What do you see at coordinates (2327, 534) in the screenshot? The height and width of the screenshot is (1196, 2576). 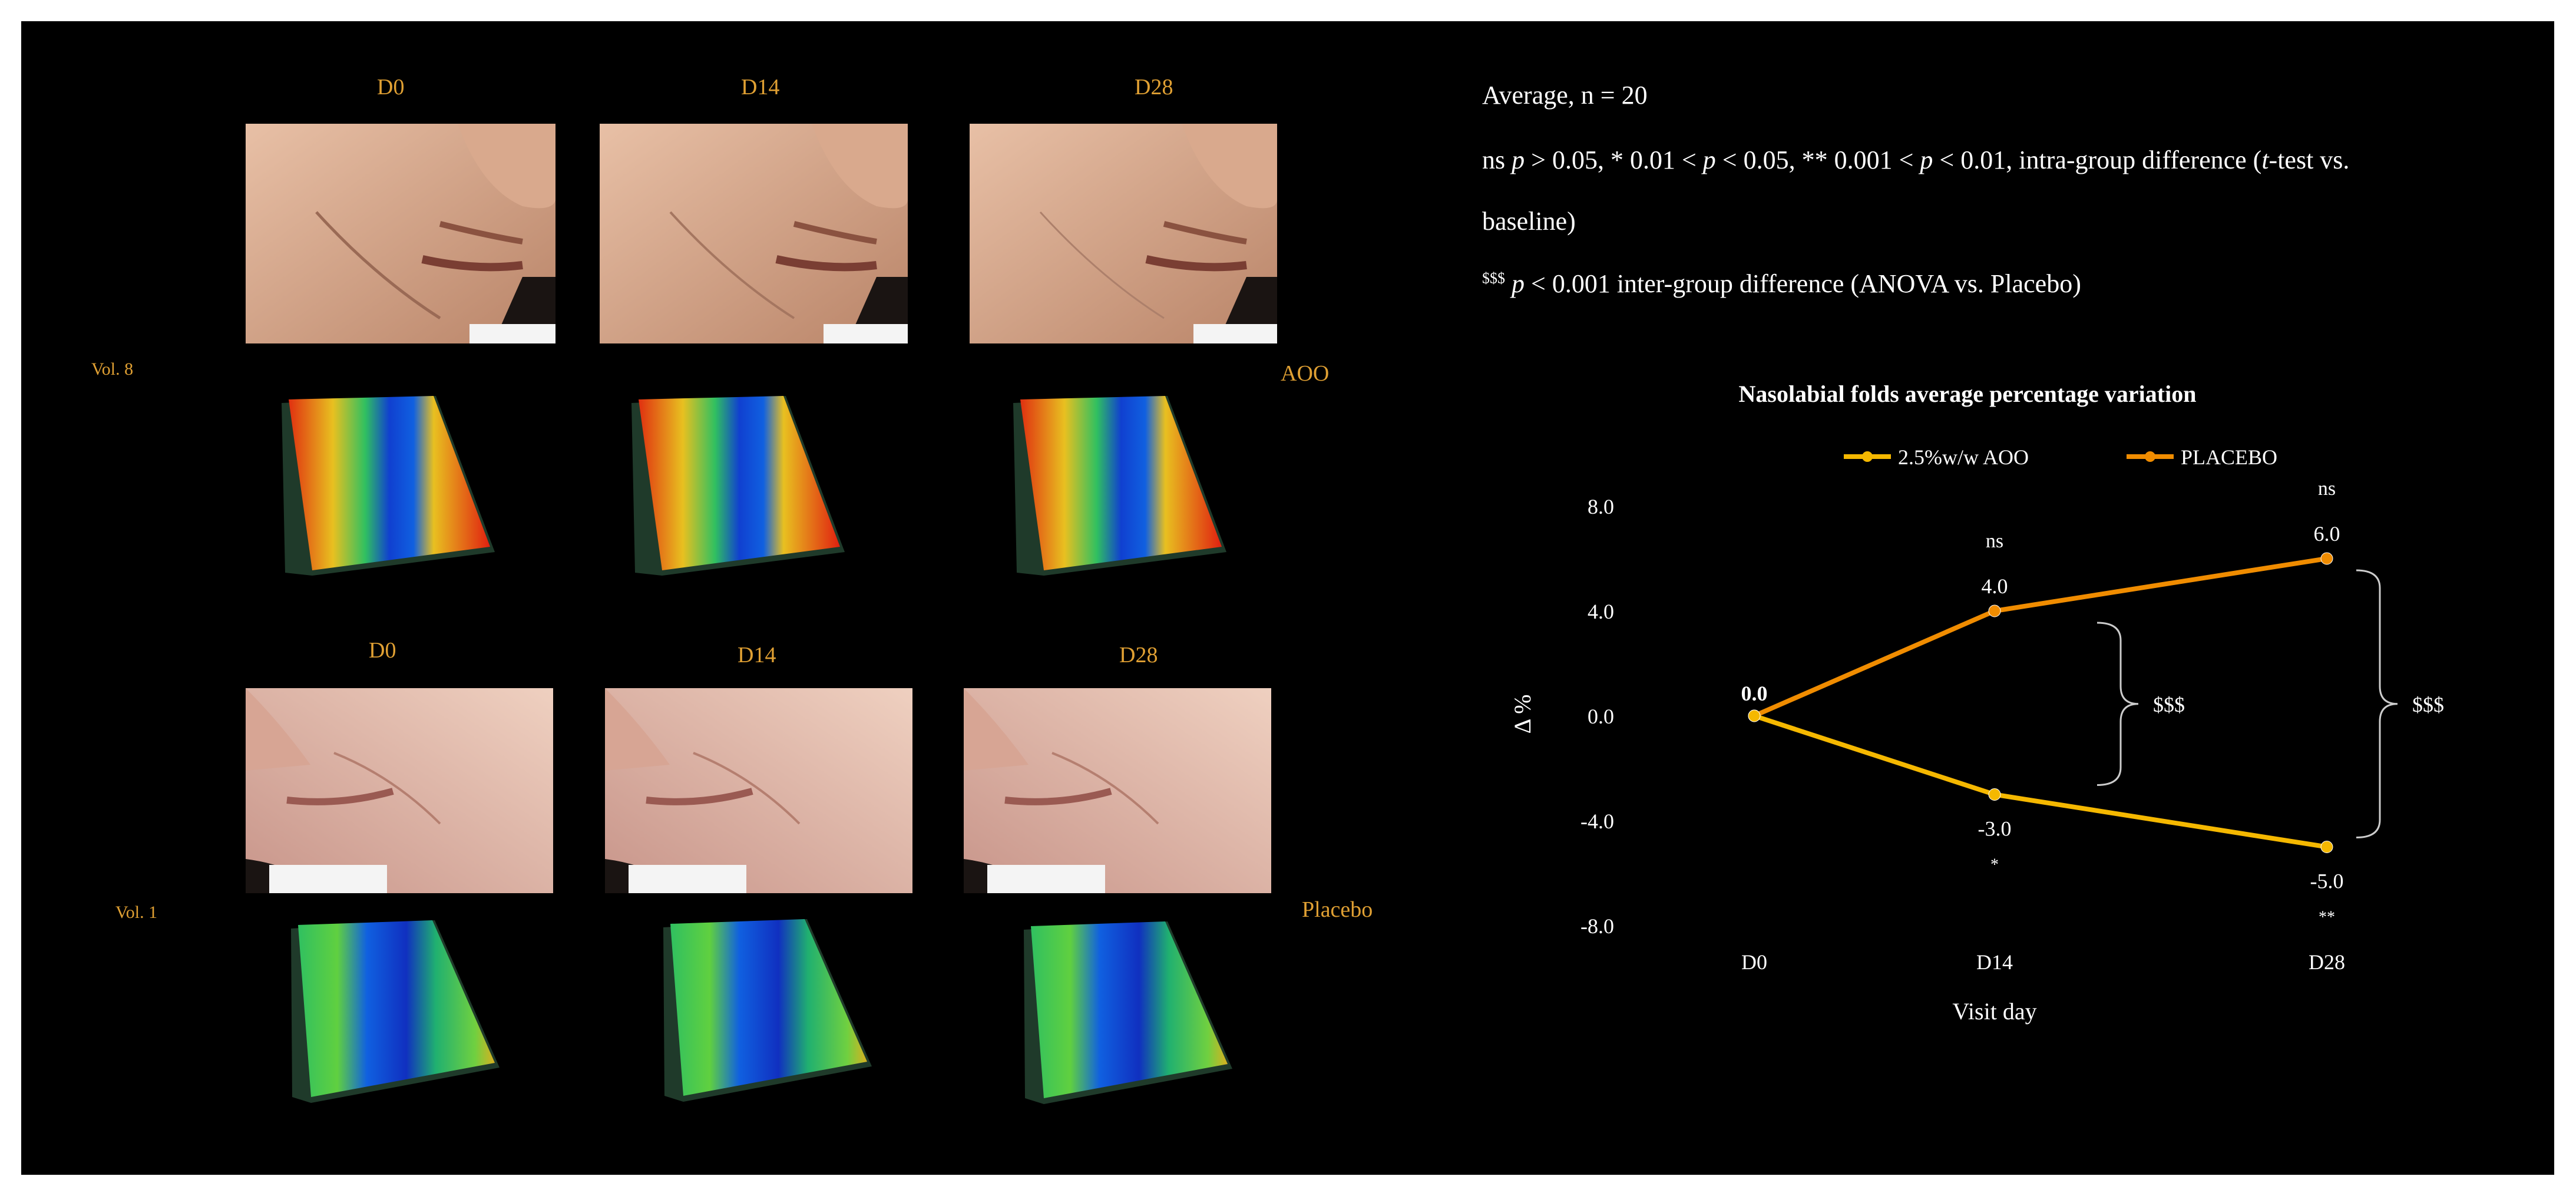 I see `data-label-placebo: 6.0` at bounding box center [2327, 534].